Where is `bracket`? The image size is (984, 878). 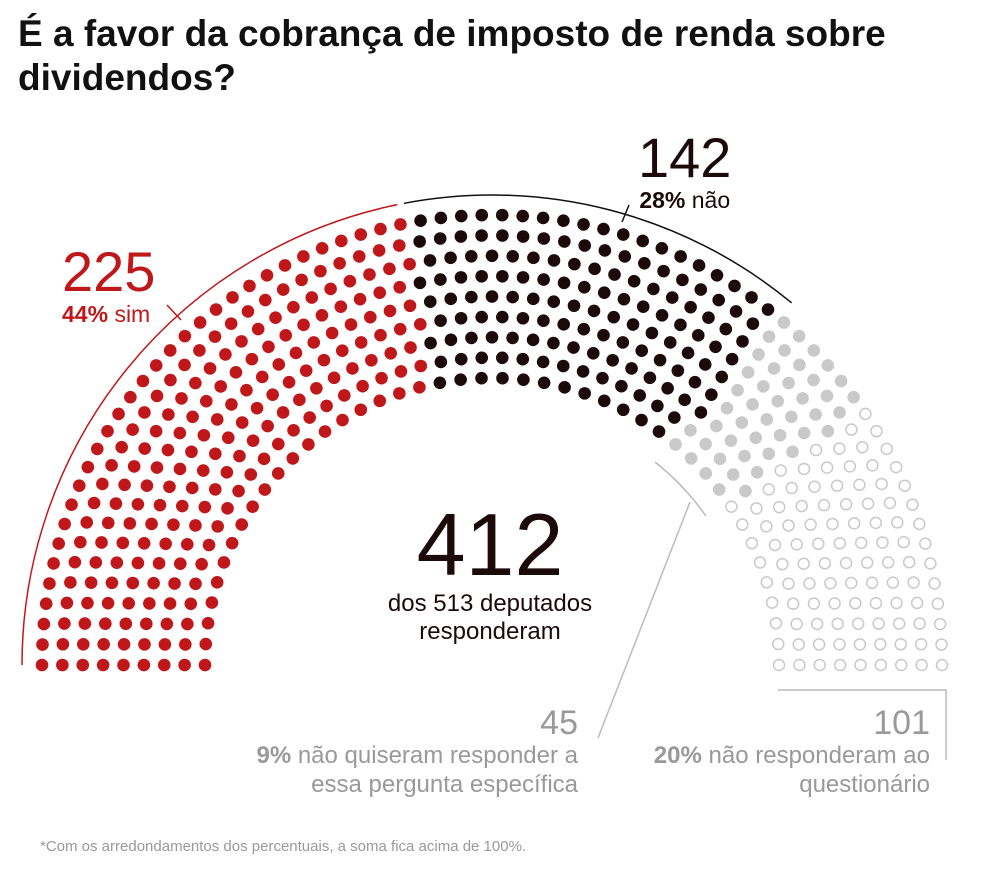 bracket is located at coordinates (862, 724).